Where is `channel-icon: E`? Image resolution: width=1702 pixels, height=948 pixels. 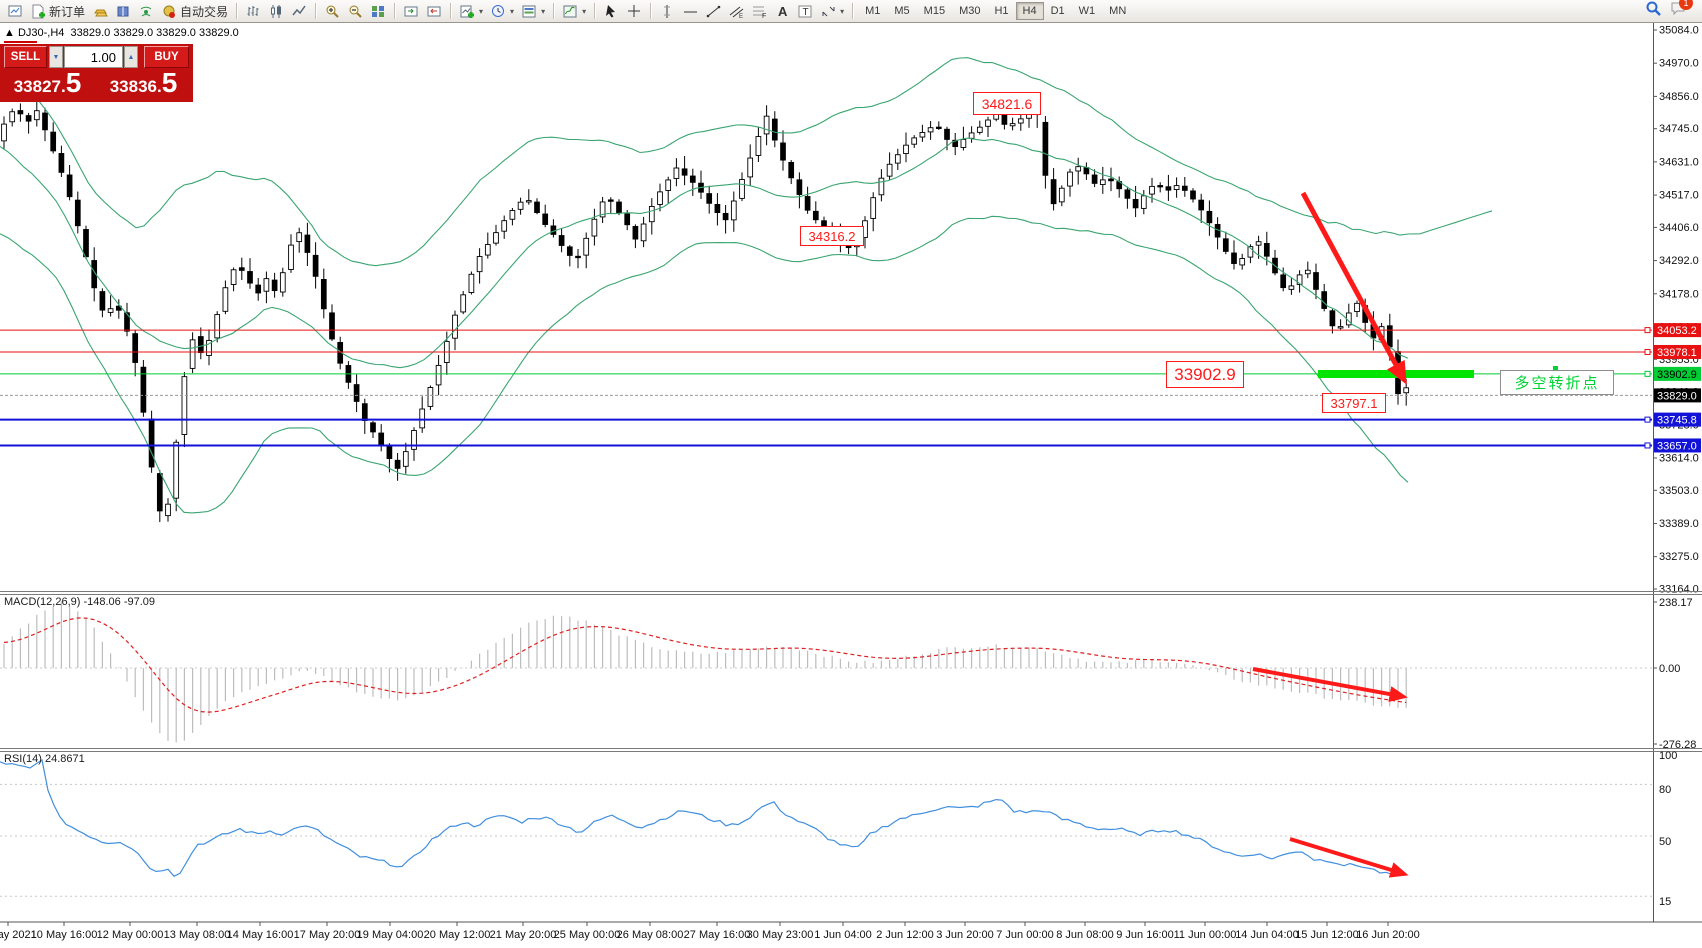 channel-icon: E is located at coordinates (736, 12).